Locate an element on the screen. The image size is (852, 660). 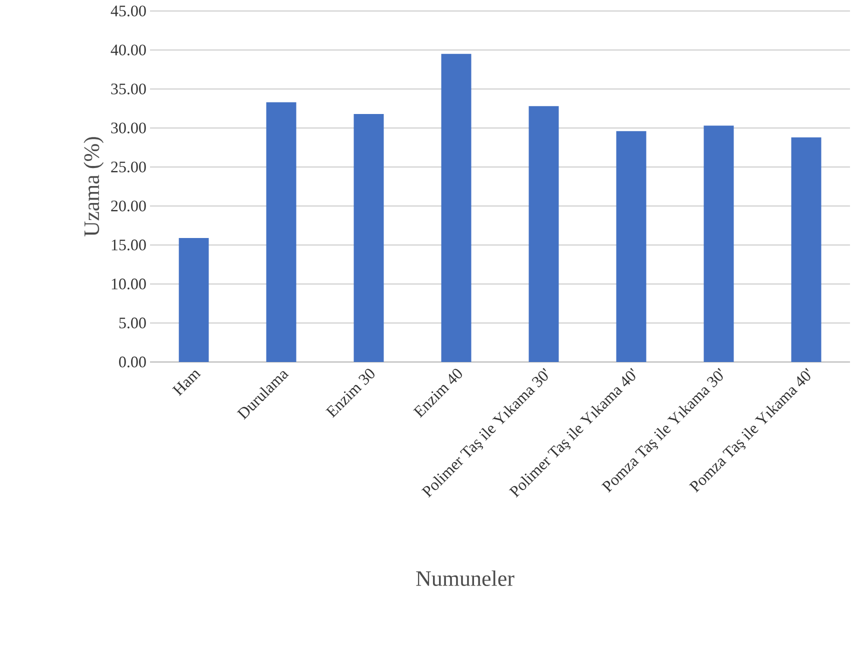
y-tick-label: 15.00 is located at coordinates (129, 245).